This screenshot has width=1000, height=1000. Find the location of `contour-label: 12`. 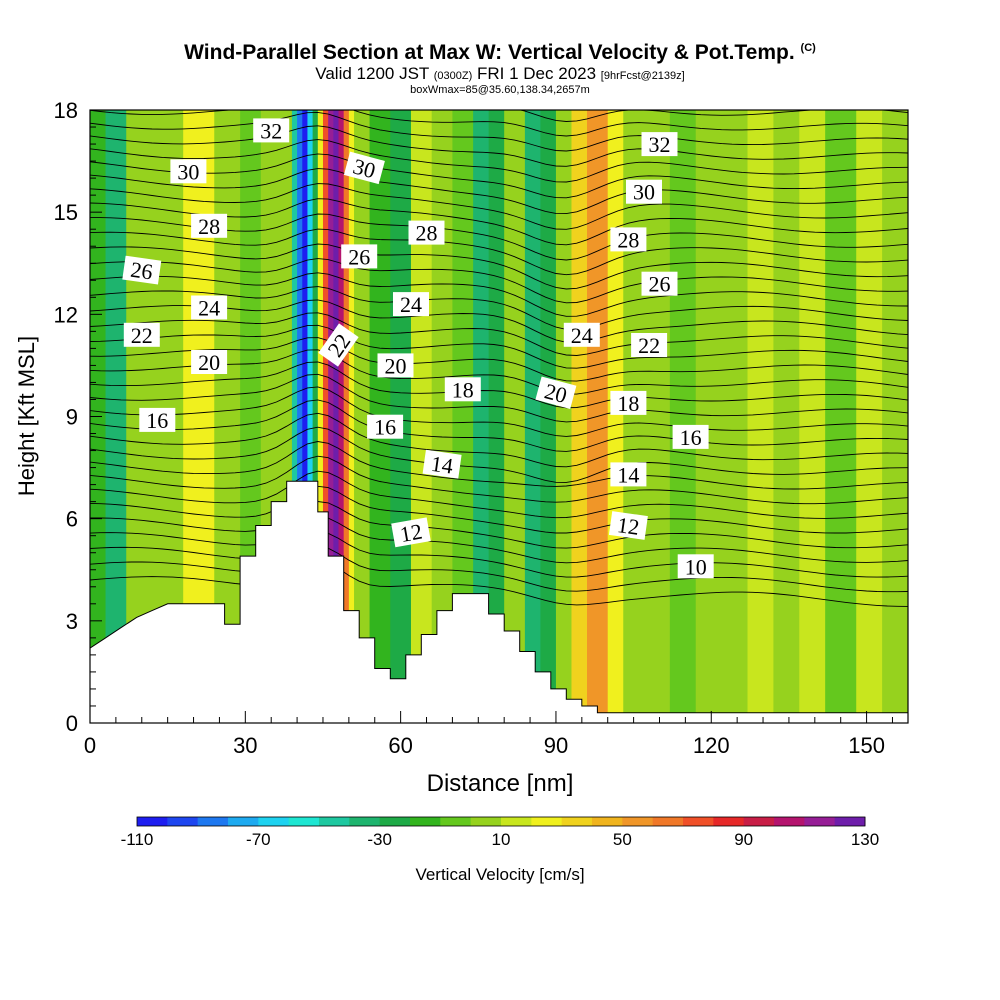

contour-label: 12 is located at coordinates (628, 525).